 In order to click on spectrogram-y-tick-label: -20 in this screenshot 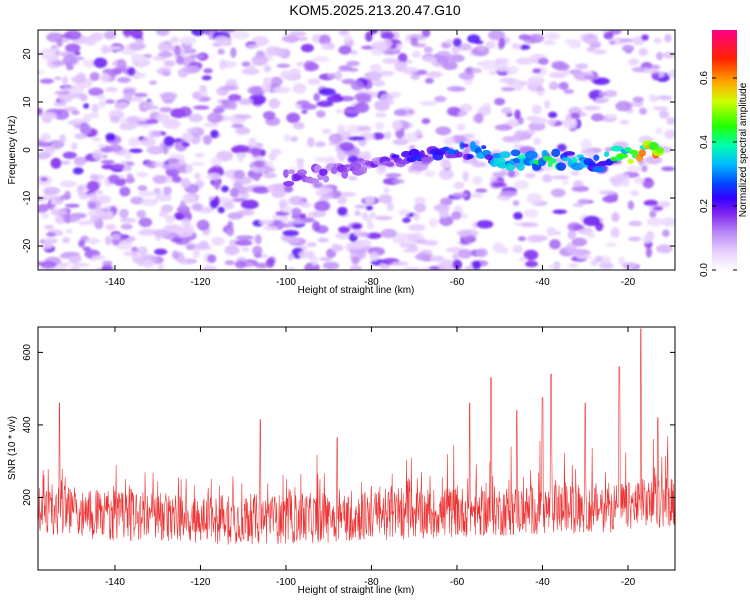, I will do `click(27, 245)`.